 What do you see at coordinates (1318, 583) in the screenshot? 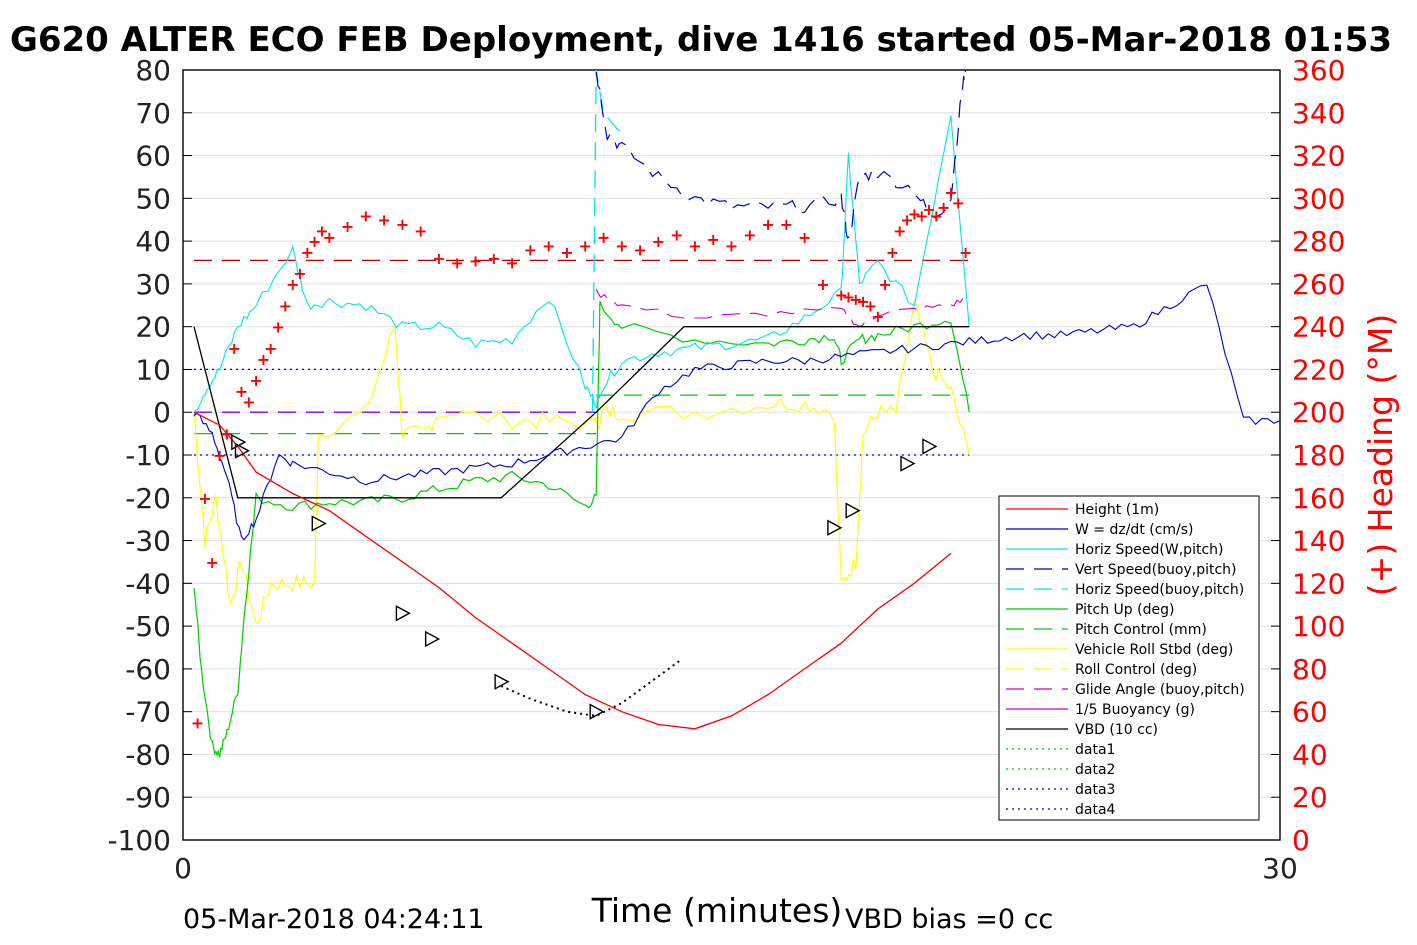
I see `y-tick-label-right: 120` at bounding box center [1318, 583].